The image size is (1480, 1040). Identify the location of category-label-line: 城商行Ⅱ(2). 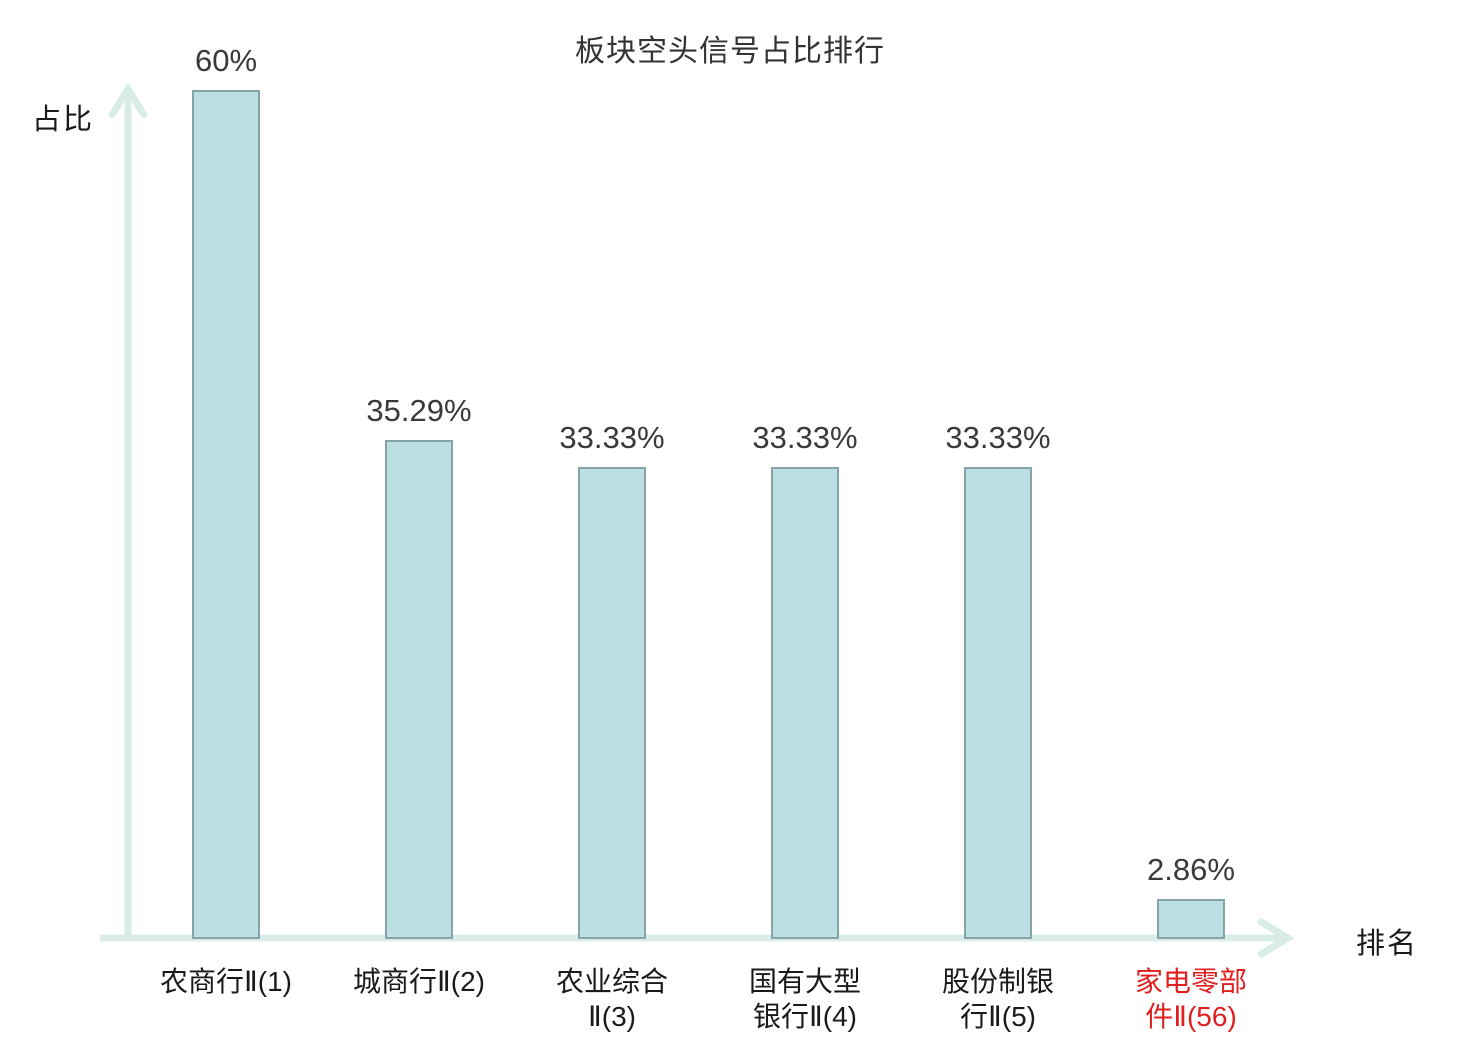
(418, 981).